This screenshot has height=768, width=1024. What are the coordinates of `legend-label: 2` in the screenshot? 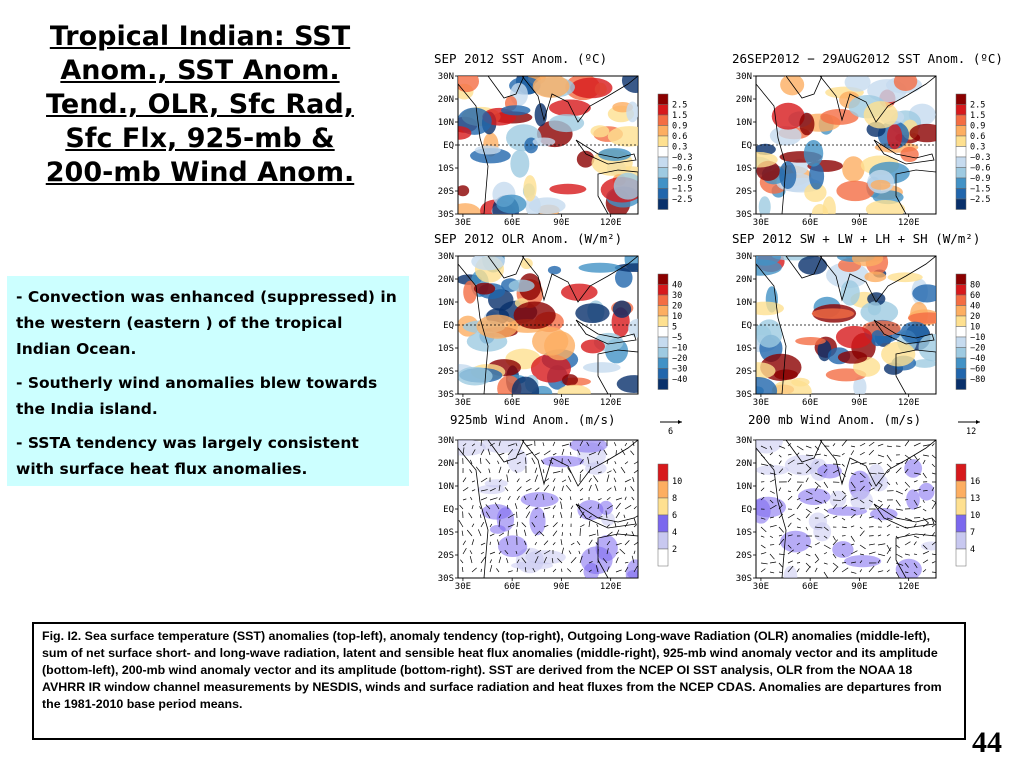 It's located at (674, 550).